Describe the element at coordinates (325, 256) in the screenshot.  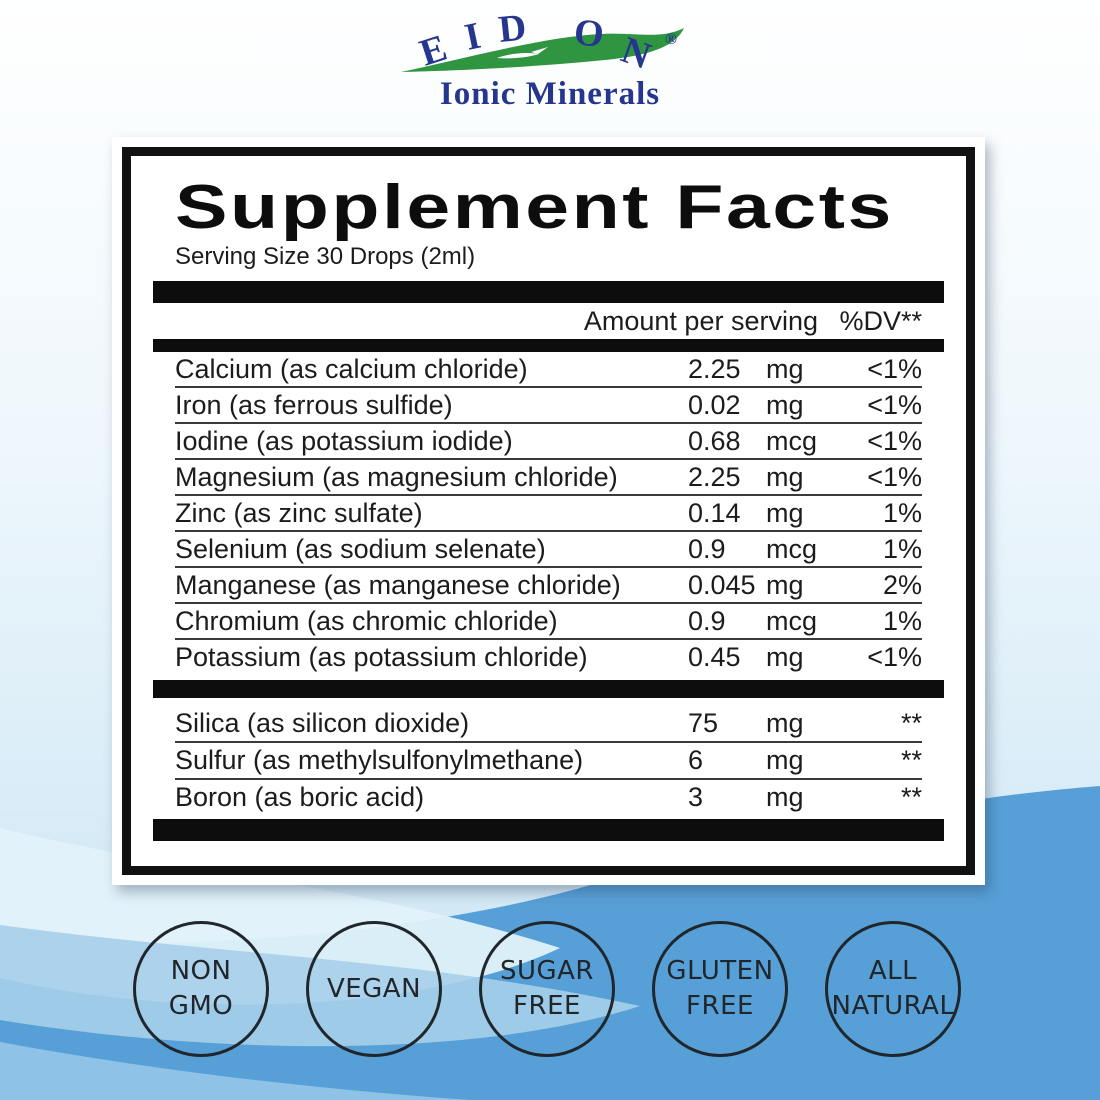
I see `serving-size: Serving Size 30 Drops (2ml)` at that location.